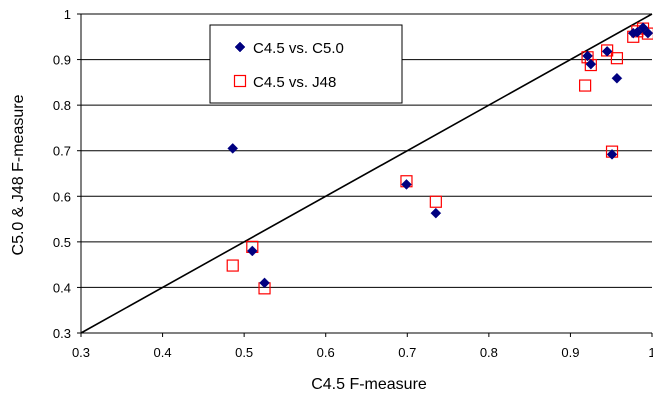  Describe the element at coordinates (62, 174) in the screenshot. I see `y-tick-labels: 0.3 0.4 0.5 0.6 0.7 0.8 0.9 1` at that location.